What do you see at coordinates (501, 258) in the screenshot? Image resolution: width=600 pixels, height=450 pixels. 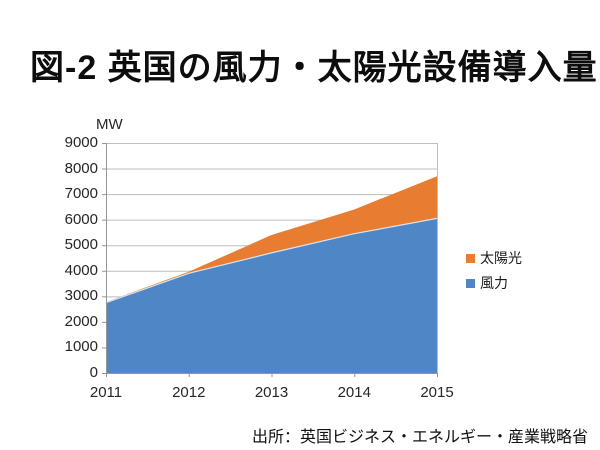 I see `solar-legend-label: 太陽光` at bounding box center [501, 258].